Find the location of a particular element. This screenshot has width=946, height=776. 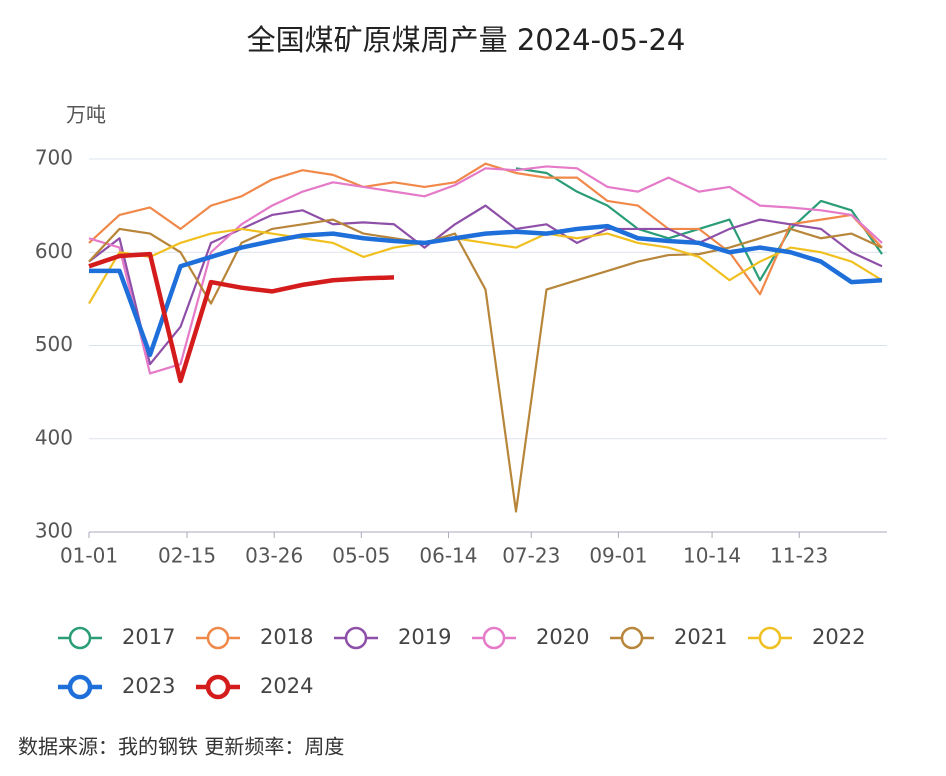

legend-label: 2018 is located at coordinates (286, 637).